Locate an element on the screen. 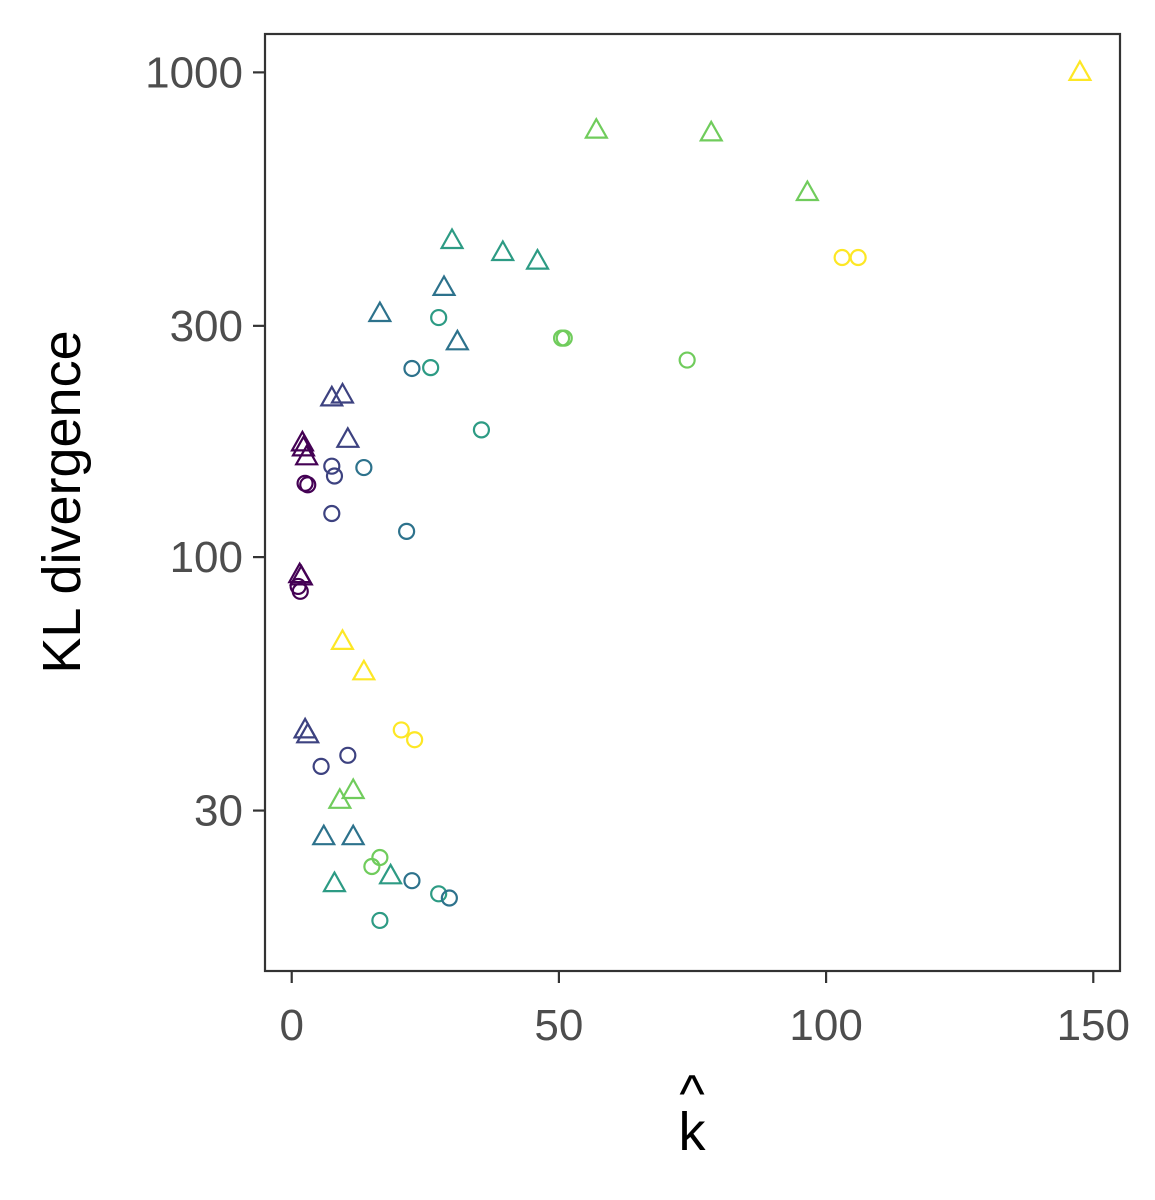 Image resolution: width=1155 pixels, height=1200 pixels. y-tick-label: 30 is located at coordinates (218, 811).